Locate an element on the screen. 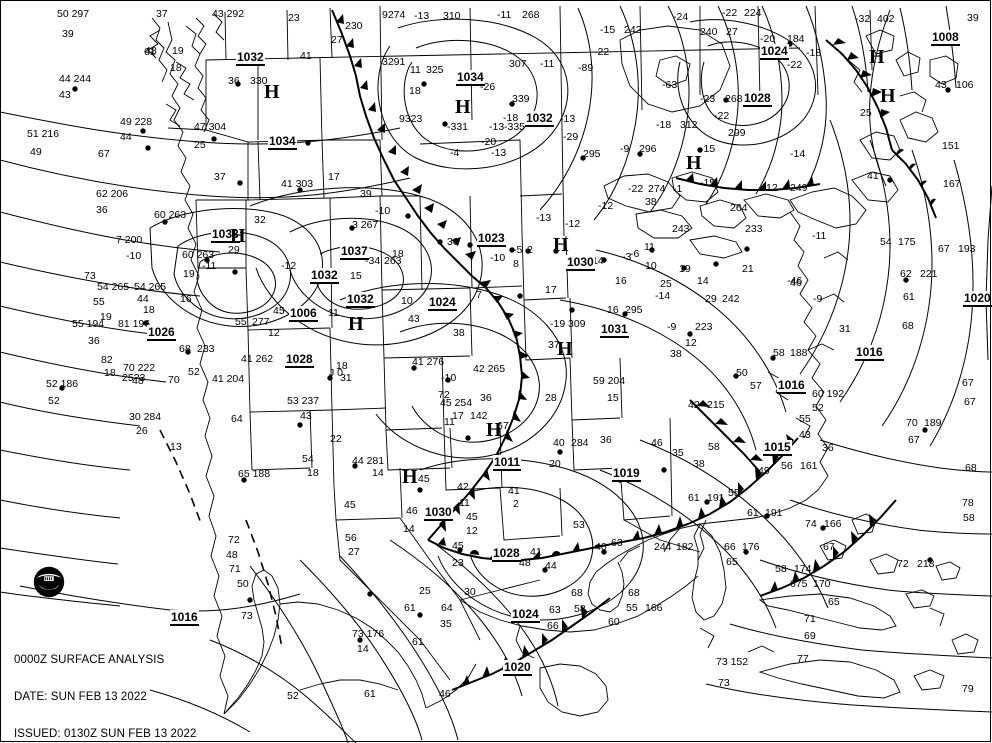  station-observation: 40 is located at coordinates (559, 443).